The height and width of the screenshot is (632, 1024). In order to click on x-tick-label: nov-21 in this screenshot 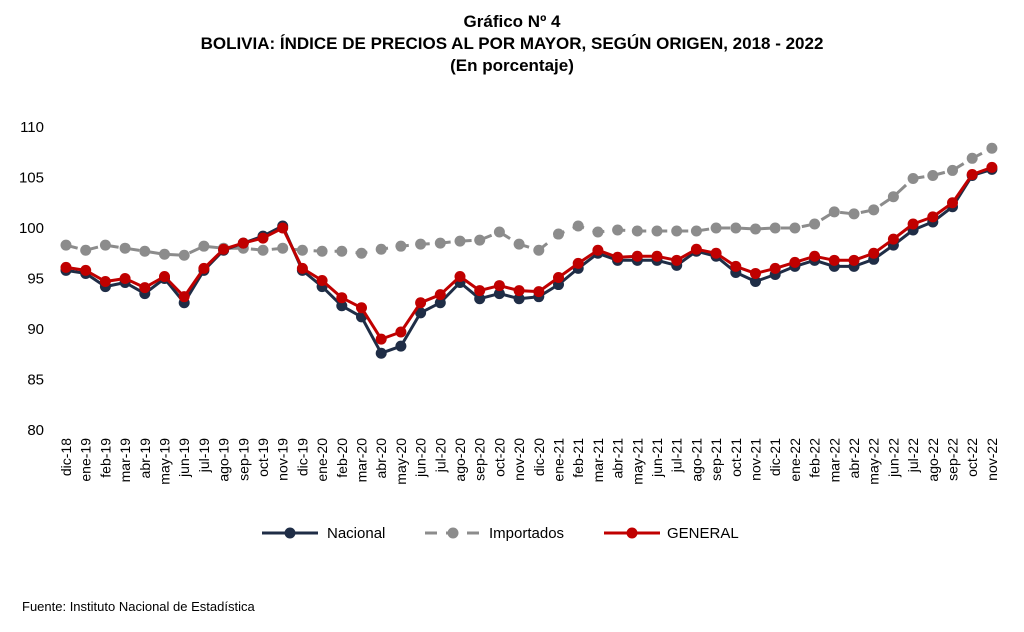, I will do `click(756, 459)`.